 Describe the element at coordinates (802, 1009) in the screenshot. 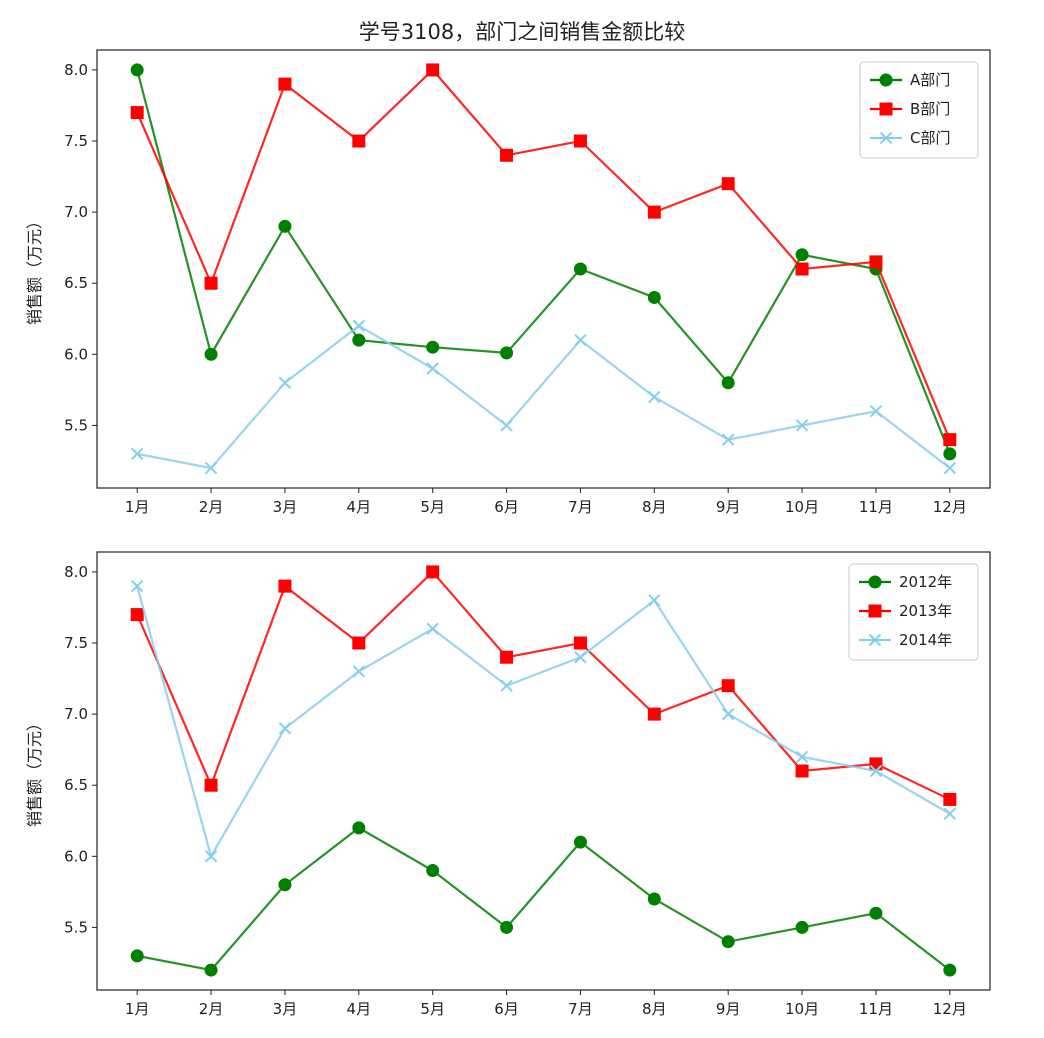

I see `x-tick-label: 10月` at that location.